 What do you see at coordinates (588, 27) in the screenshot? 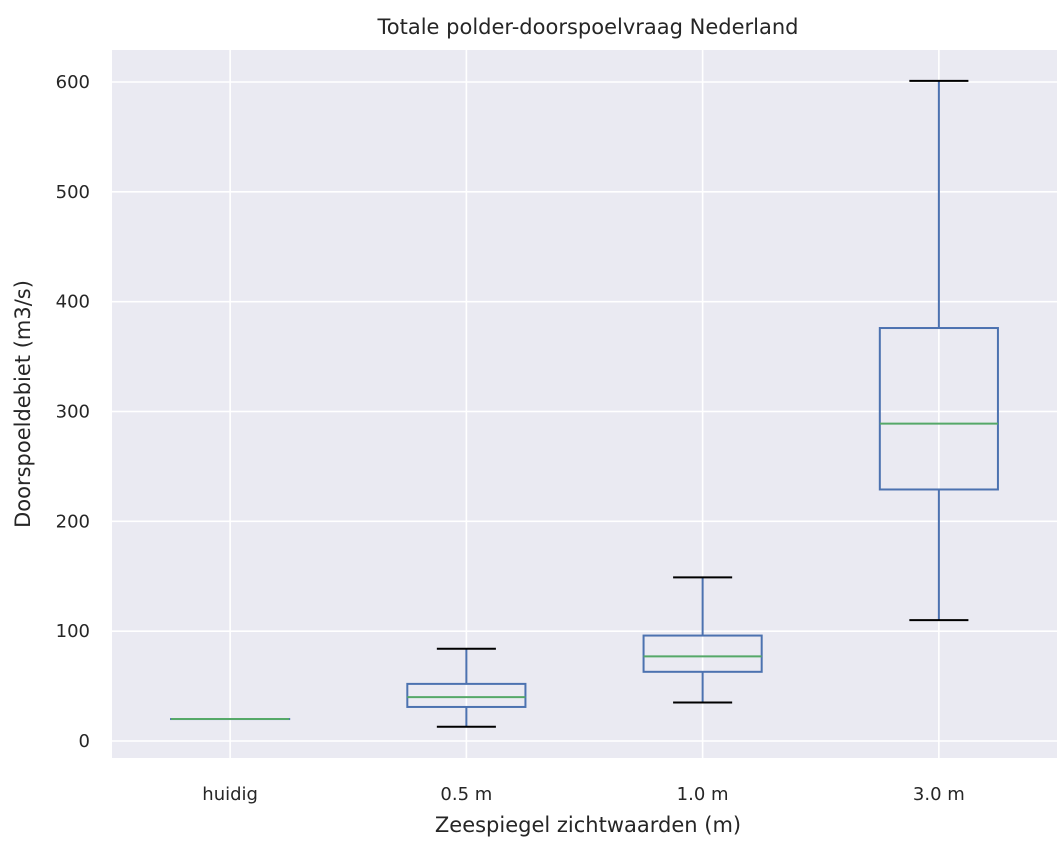
I see `chart-title: Totale polder-doorspoelvraag Nederland` at bounding box center [588, 27].